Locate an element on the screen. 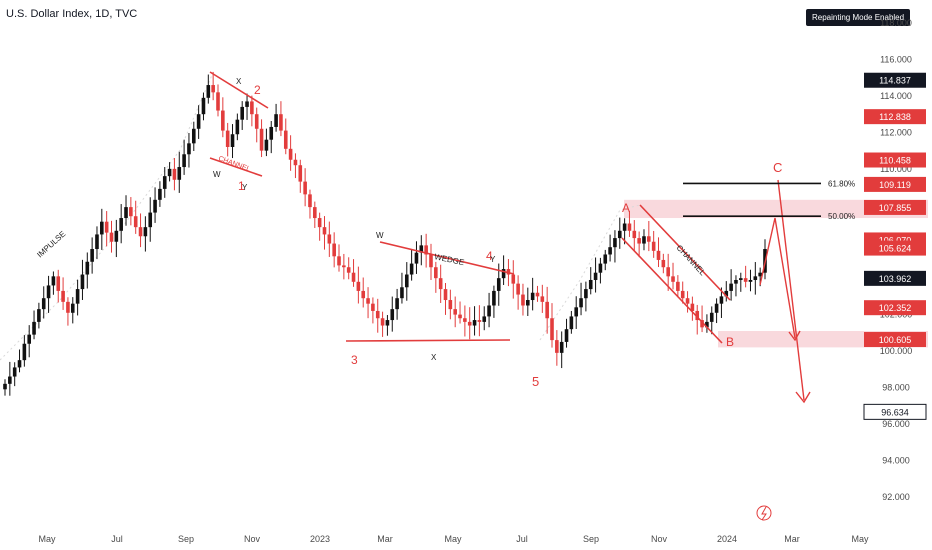 Image resolution: width=932 pixels, height=550 pixels. price-badge-label: 96.634 is located at coordinates (895, 412).